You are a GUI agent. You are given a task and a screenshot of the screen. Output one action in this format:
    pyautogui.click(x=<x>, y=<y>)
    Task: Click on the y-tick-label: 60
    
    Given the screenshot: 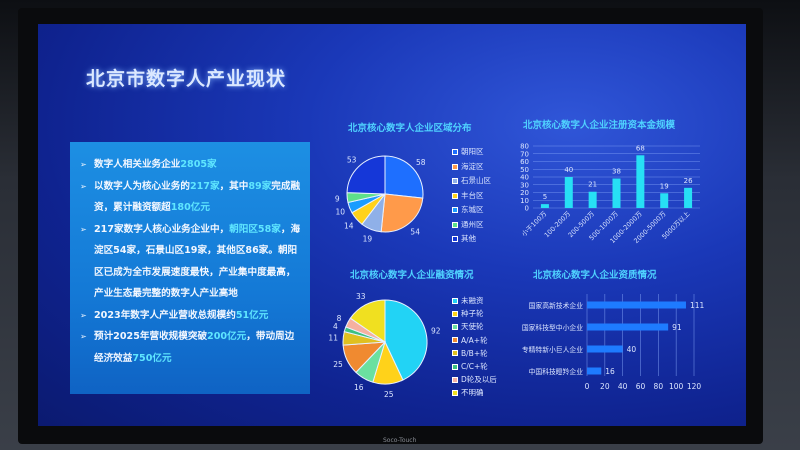 What is the action you would take?
    pyautogui.click(x=524, y=162)
    